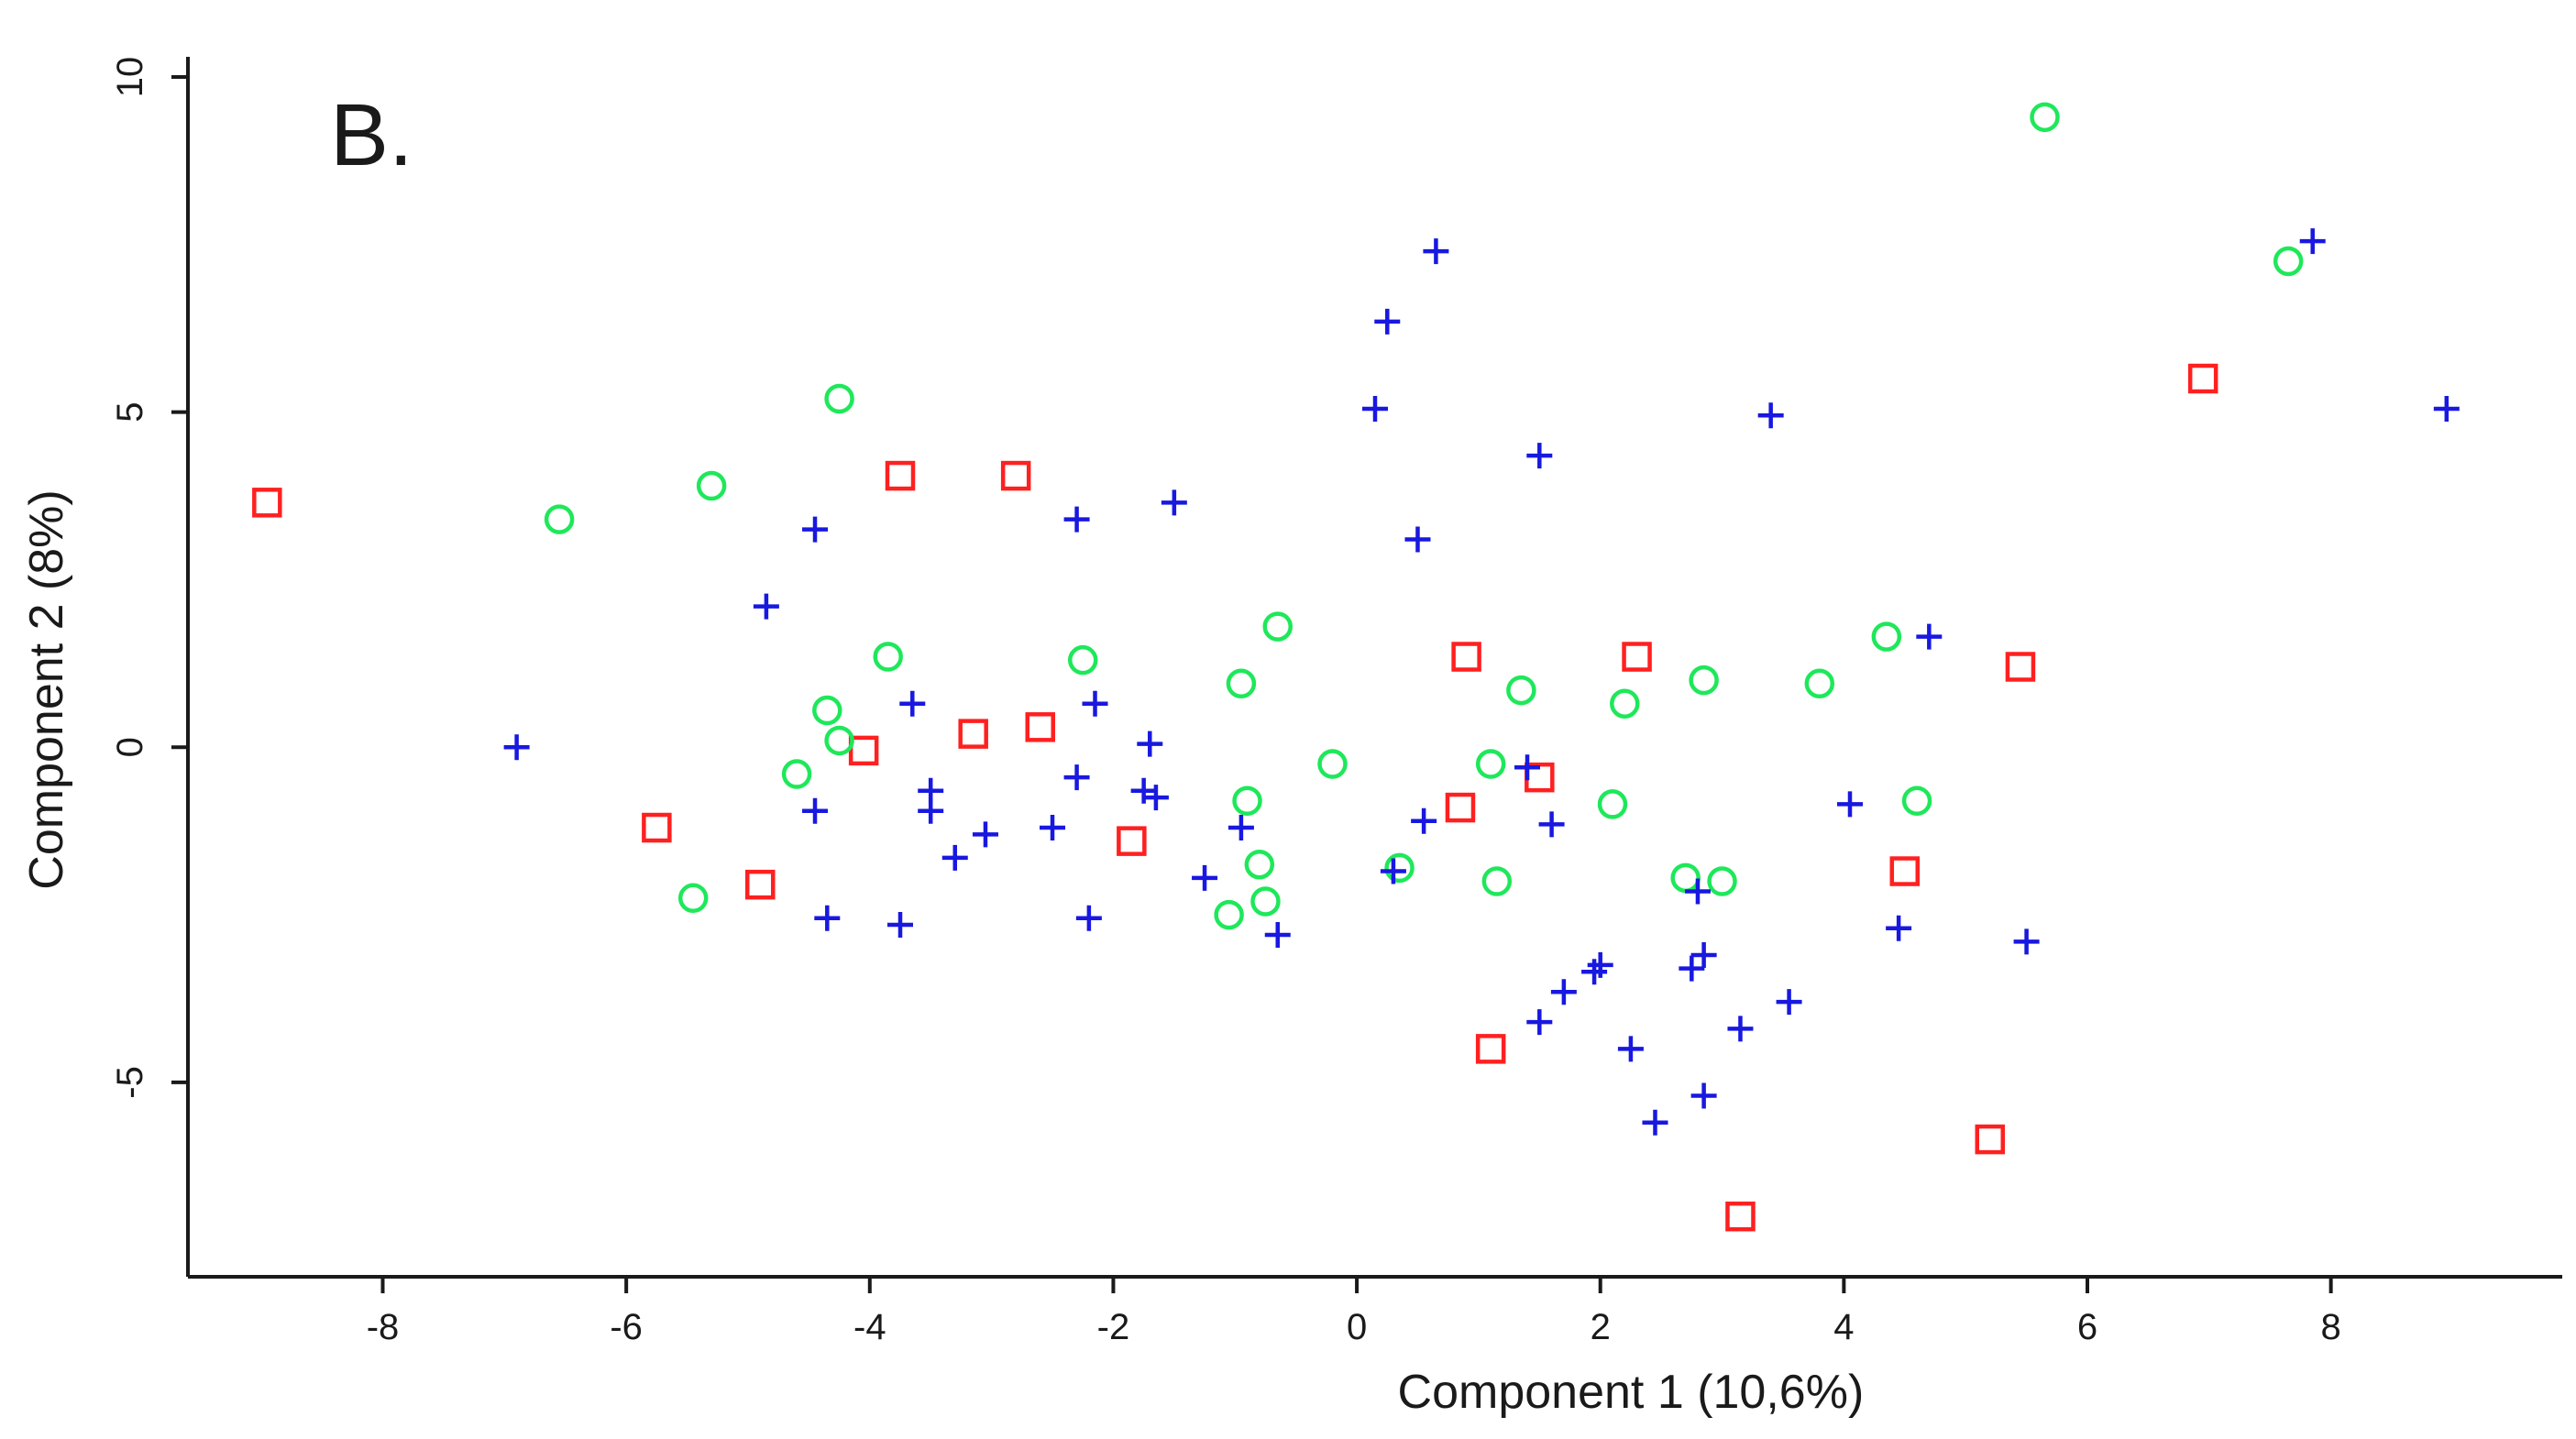  I want to click on panel-label: B., so click(372, 135).